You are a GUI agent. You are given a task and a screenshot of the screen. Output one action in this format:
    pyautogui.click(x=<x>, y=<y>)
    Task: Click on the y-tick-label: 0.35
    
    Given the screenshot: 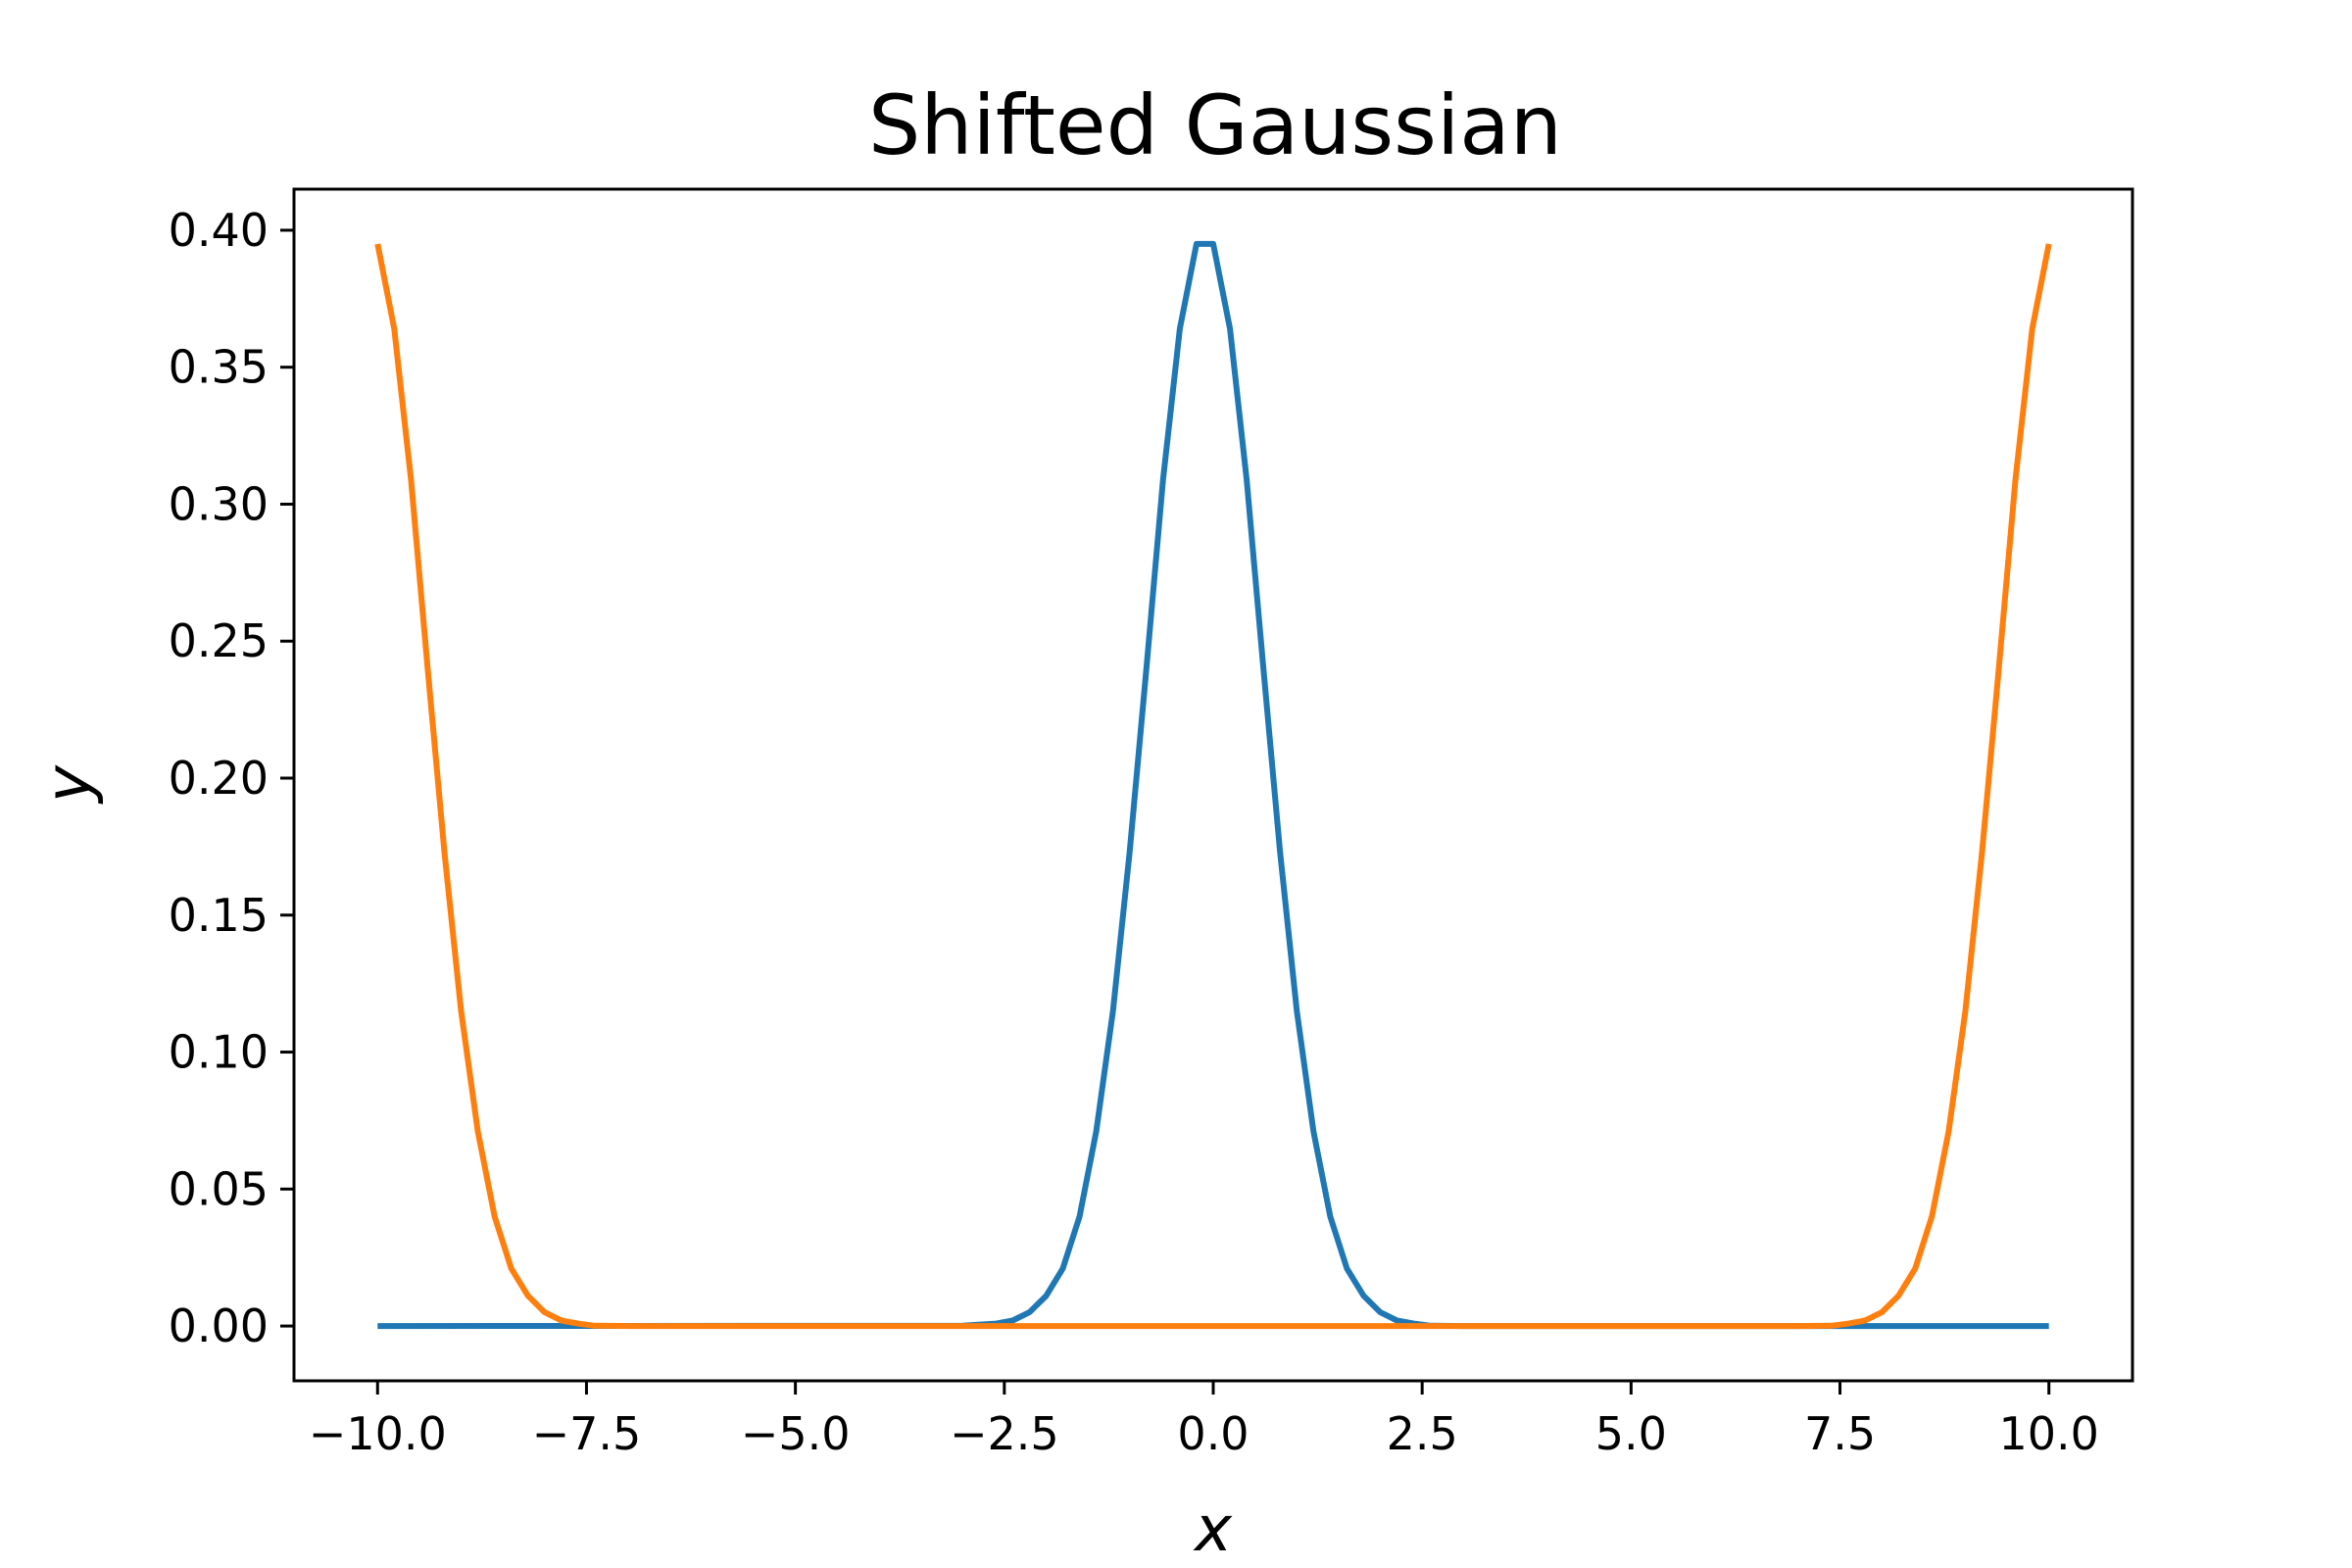 What is the action you would take?
    pyautogui.click(x=219, y=367)
    